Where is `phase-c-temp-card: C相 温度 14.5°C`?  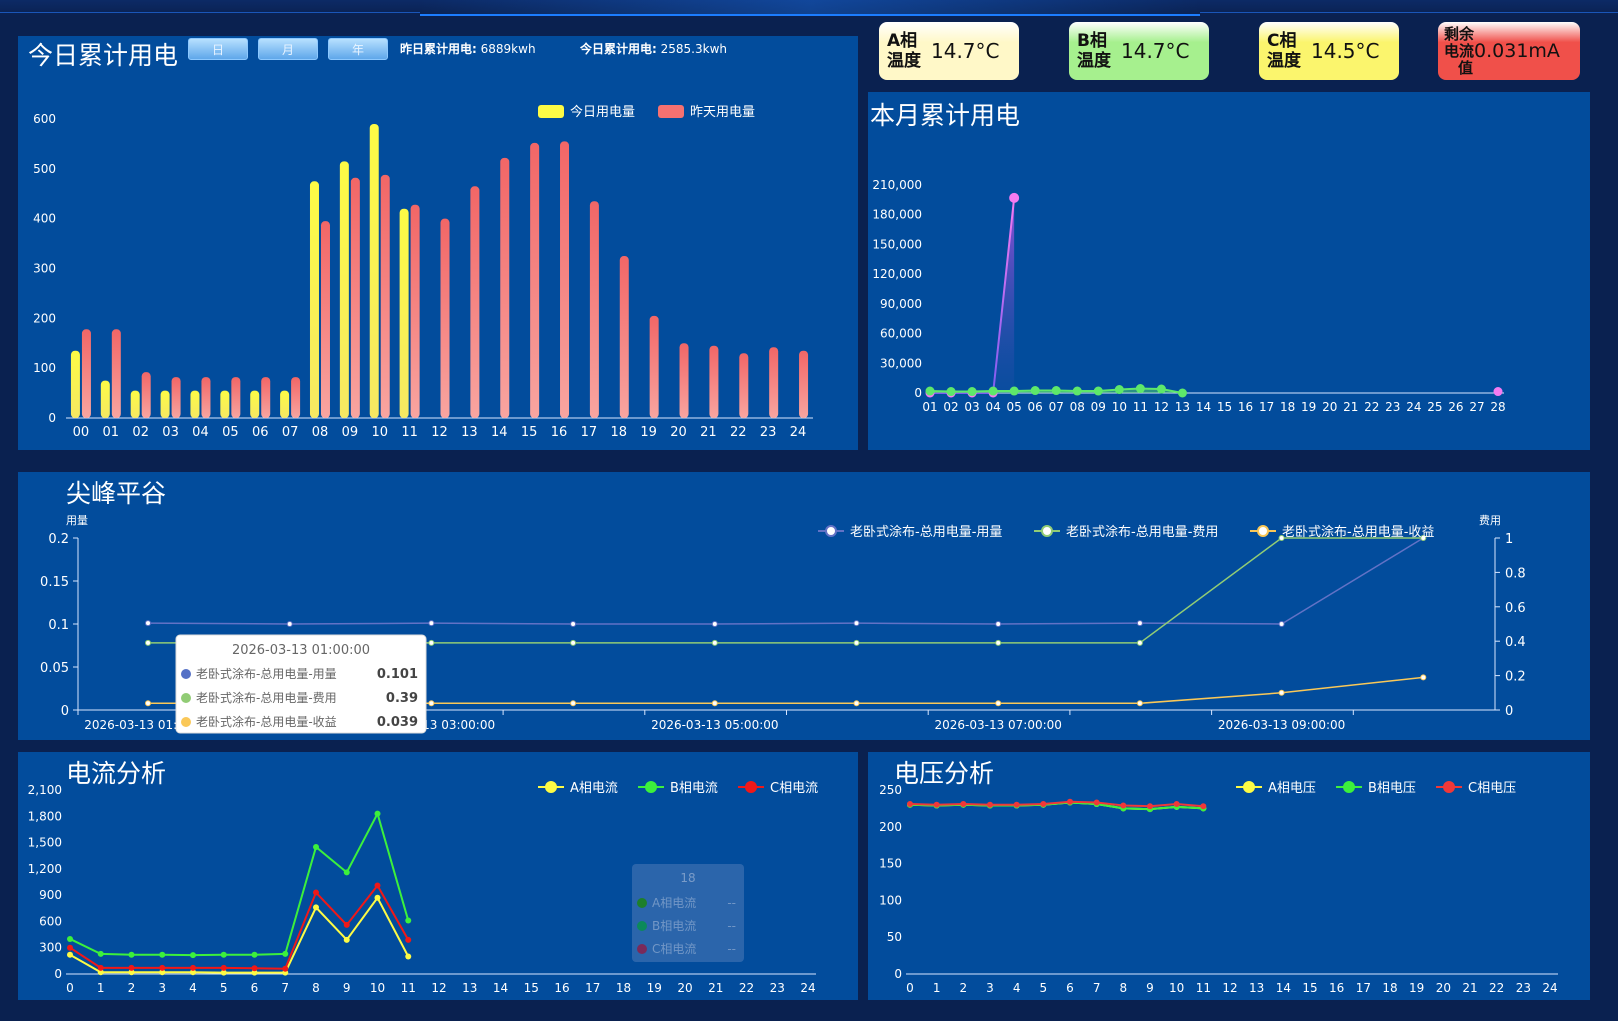 phase-c-temp-card: C相 温度 14.5°C is located at coordinates (1329, 51).